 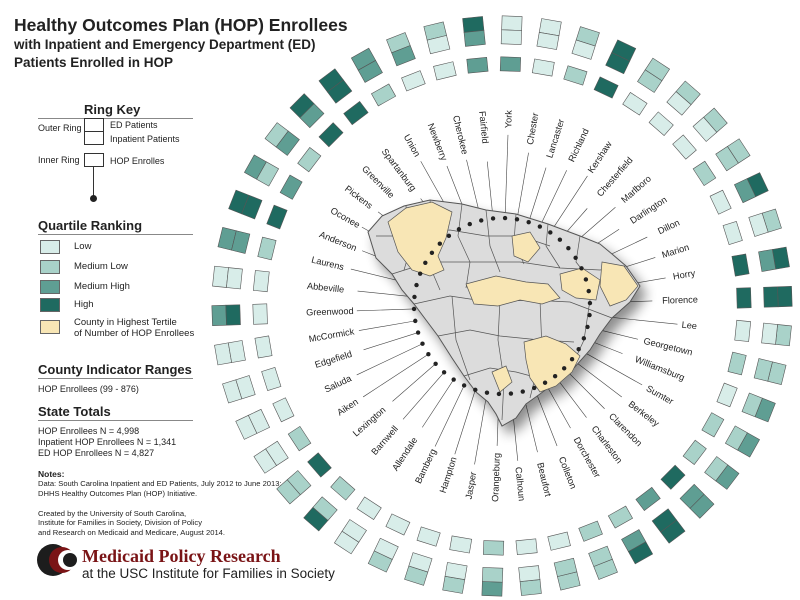 I want to click on inpatient-box-horry, so click(x=767, y=260).